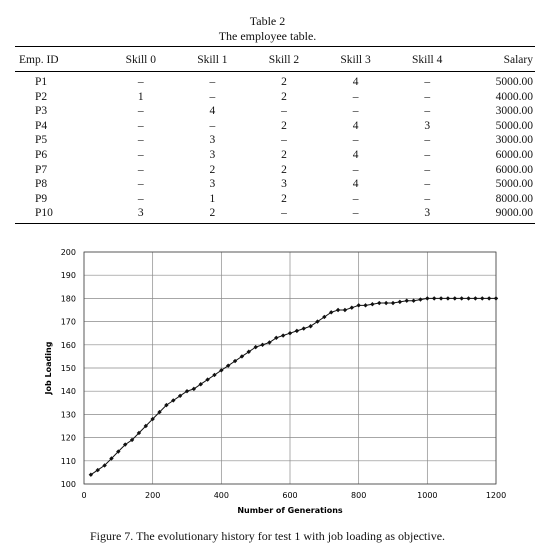 The height and width of the screenshot is (551, 535). What do you see at coordinates (514, 96) in the screenshot?
I see `table-cell: 4000.00` at bounding box center [514, 96].